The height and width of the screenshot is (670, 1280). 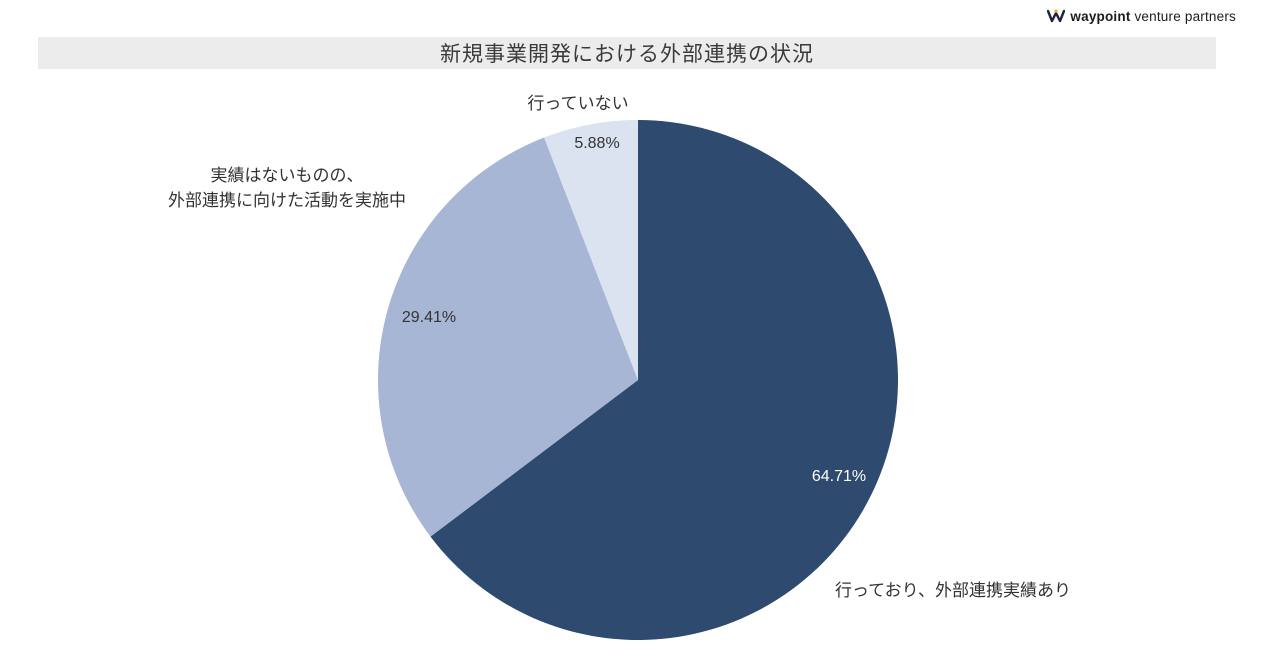 I want to click on waypoint-logo-icon, so click(x=1056, y=16).